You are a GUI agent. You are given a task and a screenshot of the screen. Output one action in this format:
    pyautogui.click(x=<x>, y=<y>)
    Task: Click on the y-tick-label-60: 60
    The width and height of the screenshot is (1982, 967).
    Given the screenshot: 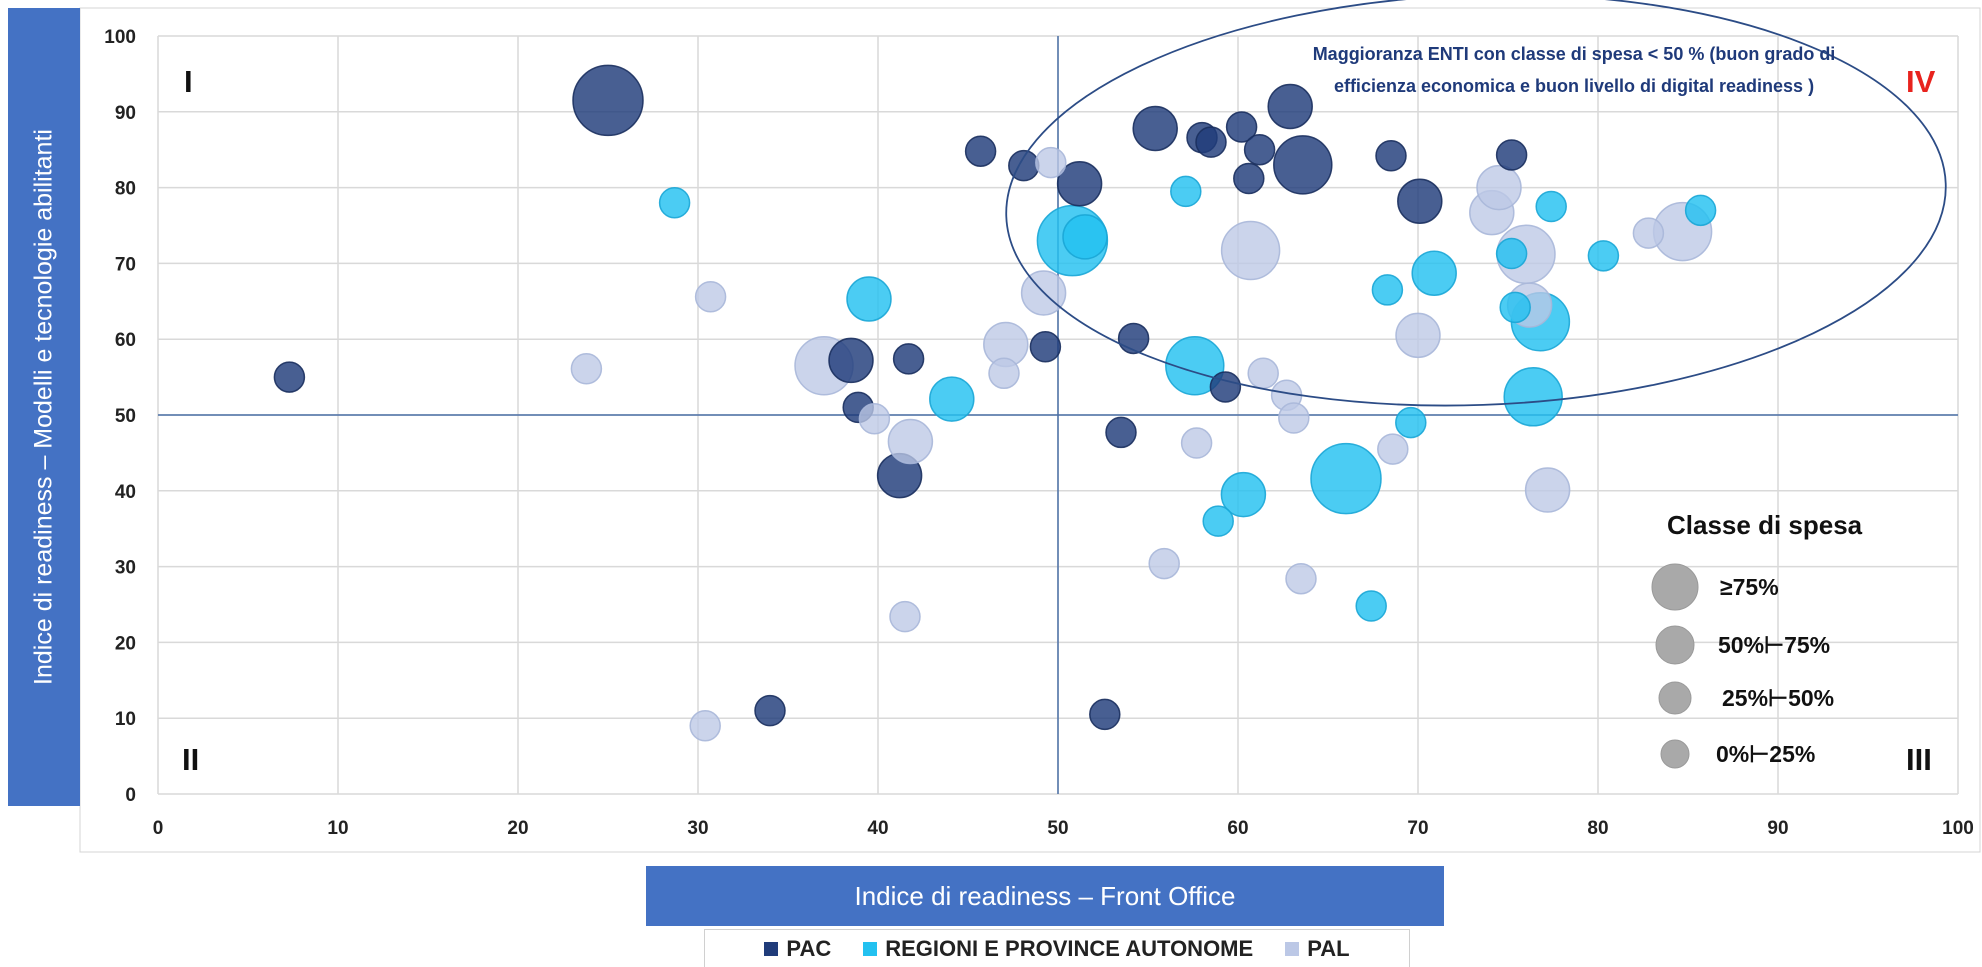 What is the action you would take?
    pyautogui.click(x=125, y=340)
    